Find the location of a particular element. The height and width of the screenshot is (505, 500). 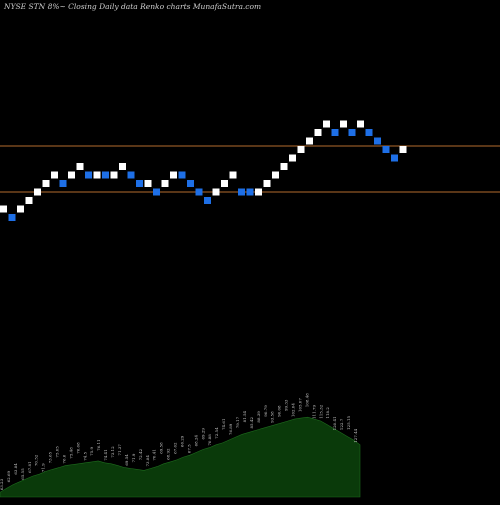

volume-label: 70.41 is located at coordinates (154, 454).